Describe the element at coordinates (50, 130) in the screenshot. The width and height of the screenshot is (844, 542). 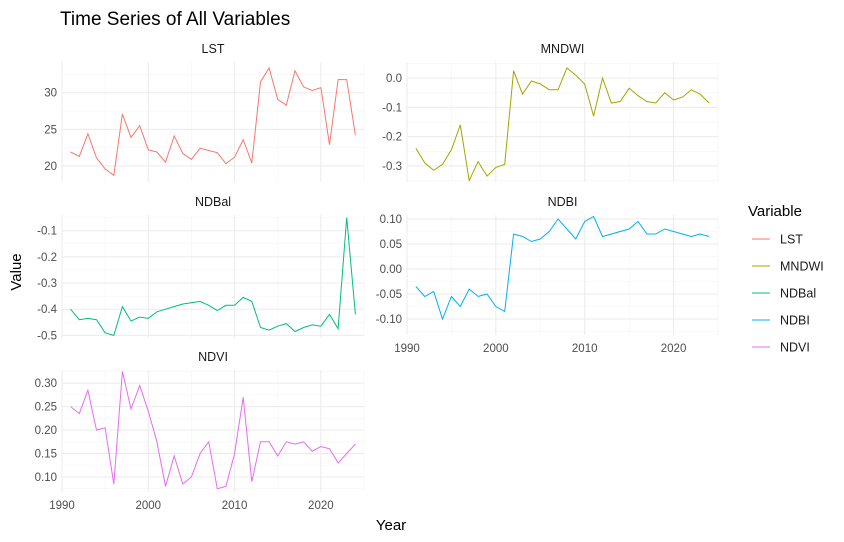
I see `y-tick-label: 25` at that location.